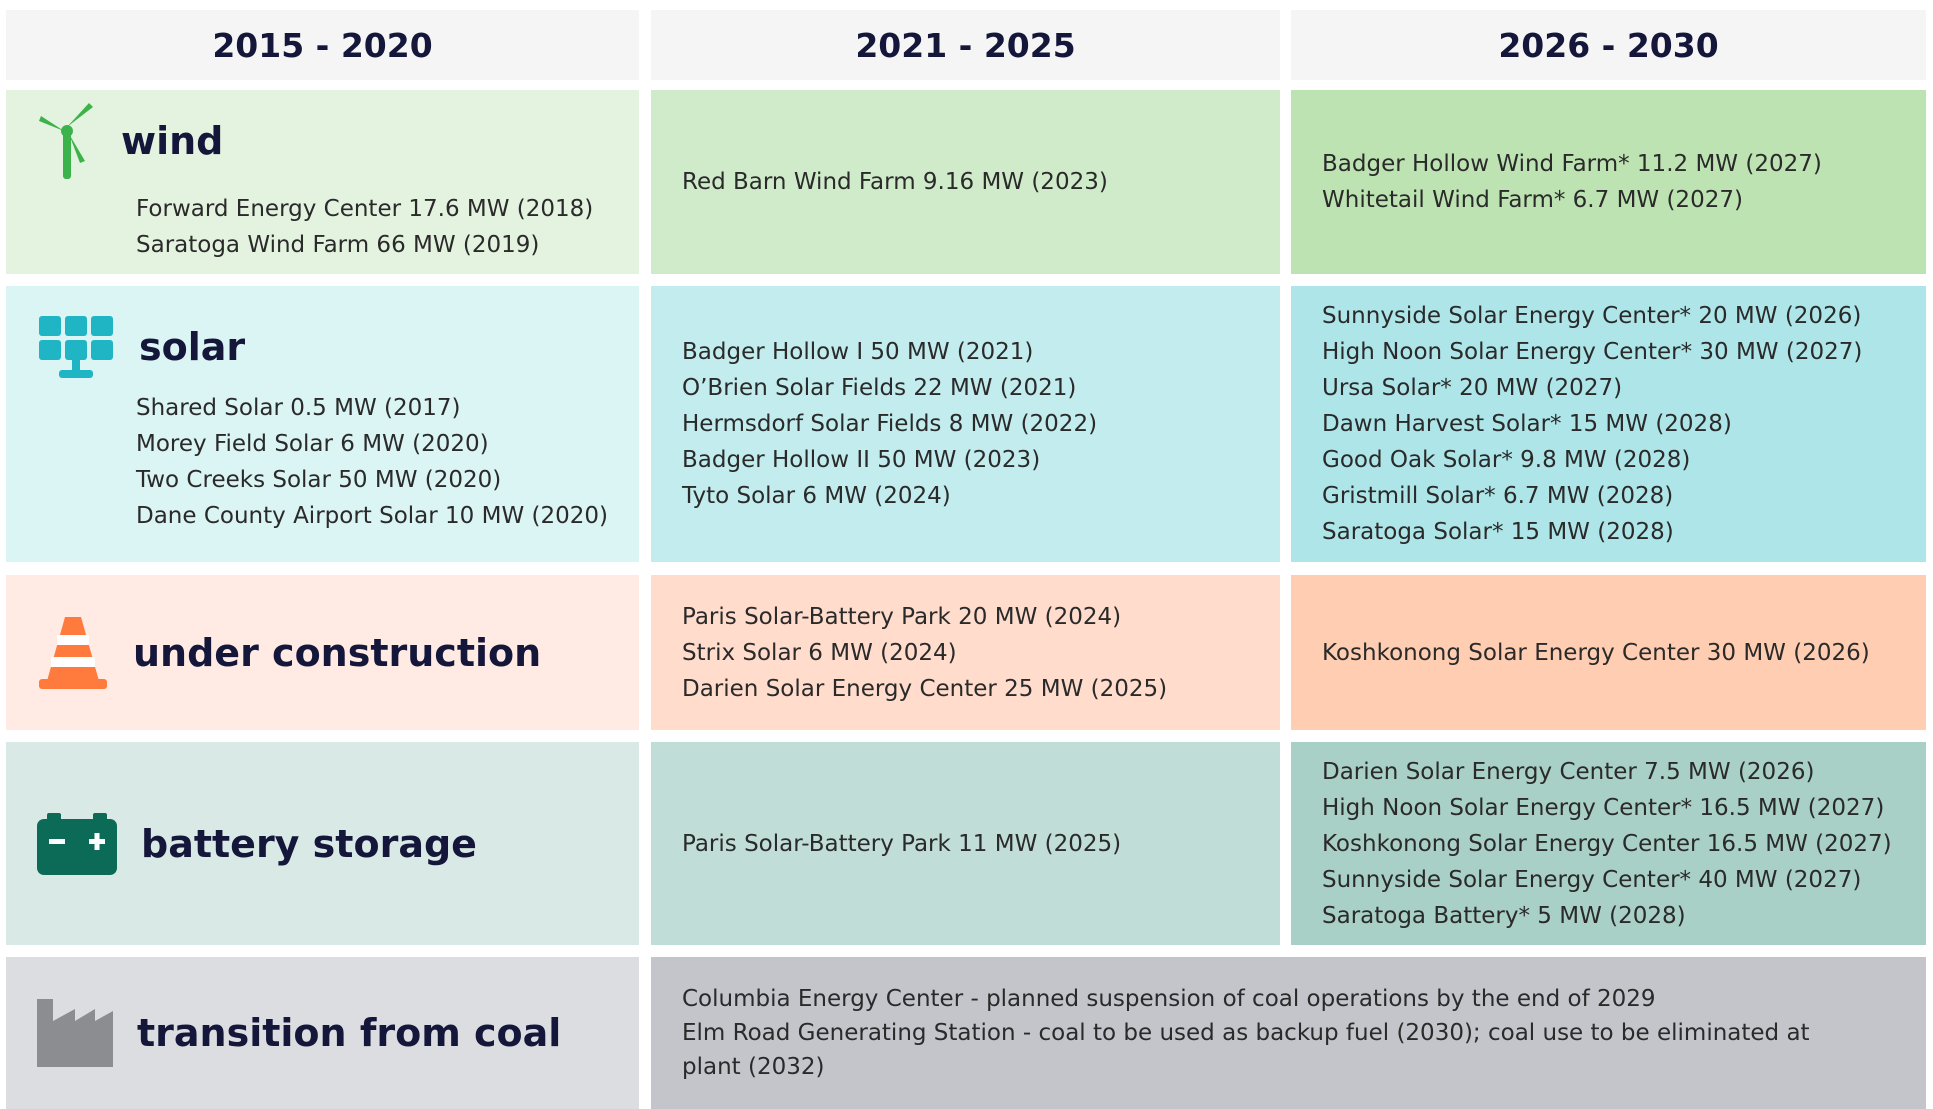 The image size is (1933, 1109). What do you see at coordinates (298, 408) in the screenshot?
I see `item: Shared Solar 0.5 MW (2017)` at bounding box center [298, 408].